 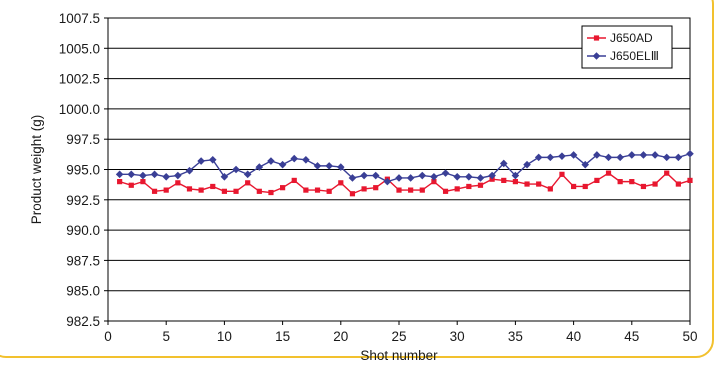 What do you see at coordinates (83, 260) in the screenshot?
I see `y-tick-label: 987.5` at bounding box center [83, 260].